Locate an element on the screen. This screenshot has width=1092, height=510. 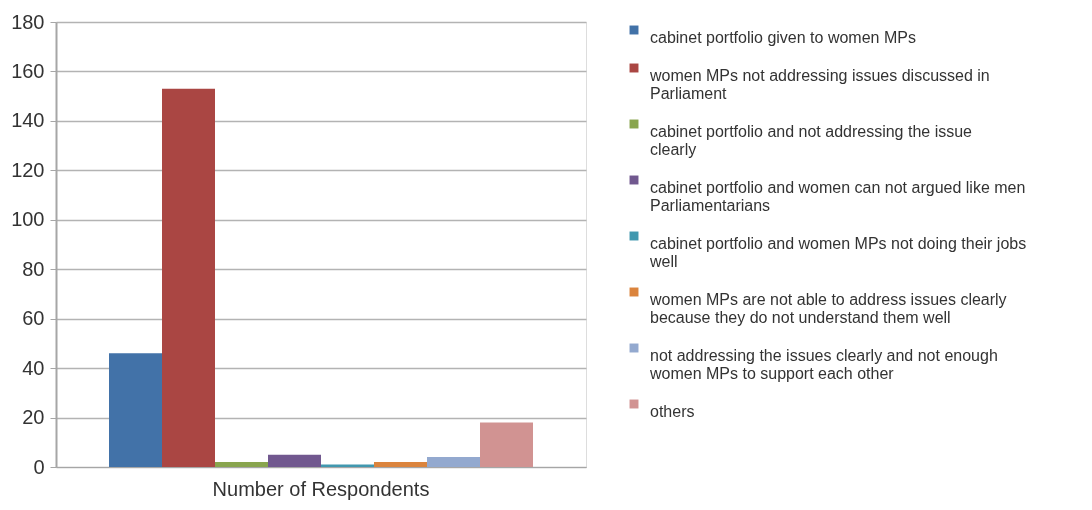
legend-label: not addressing the issues clearly and not enough women MPs to support each other is located at coordinates (823, 364).